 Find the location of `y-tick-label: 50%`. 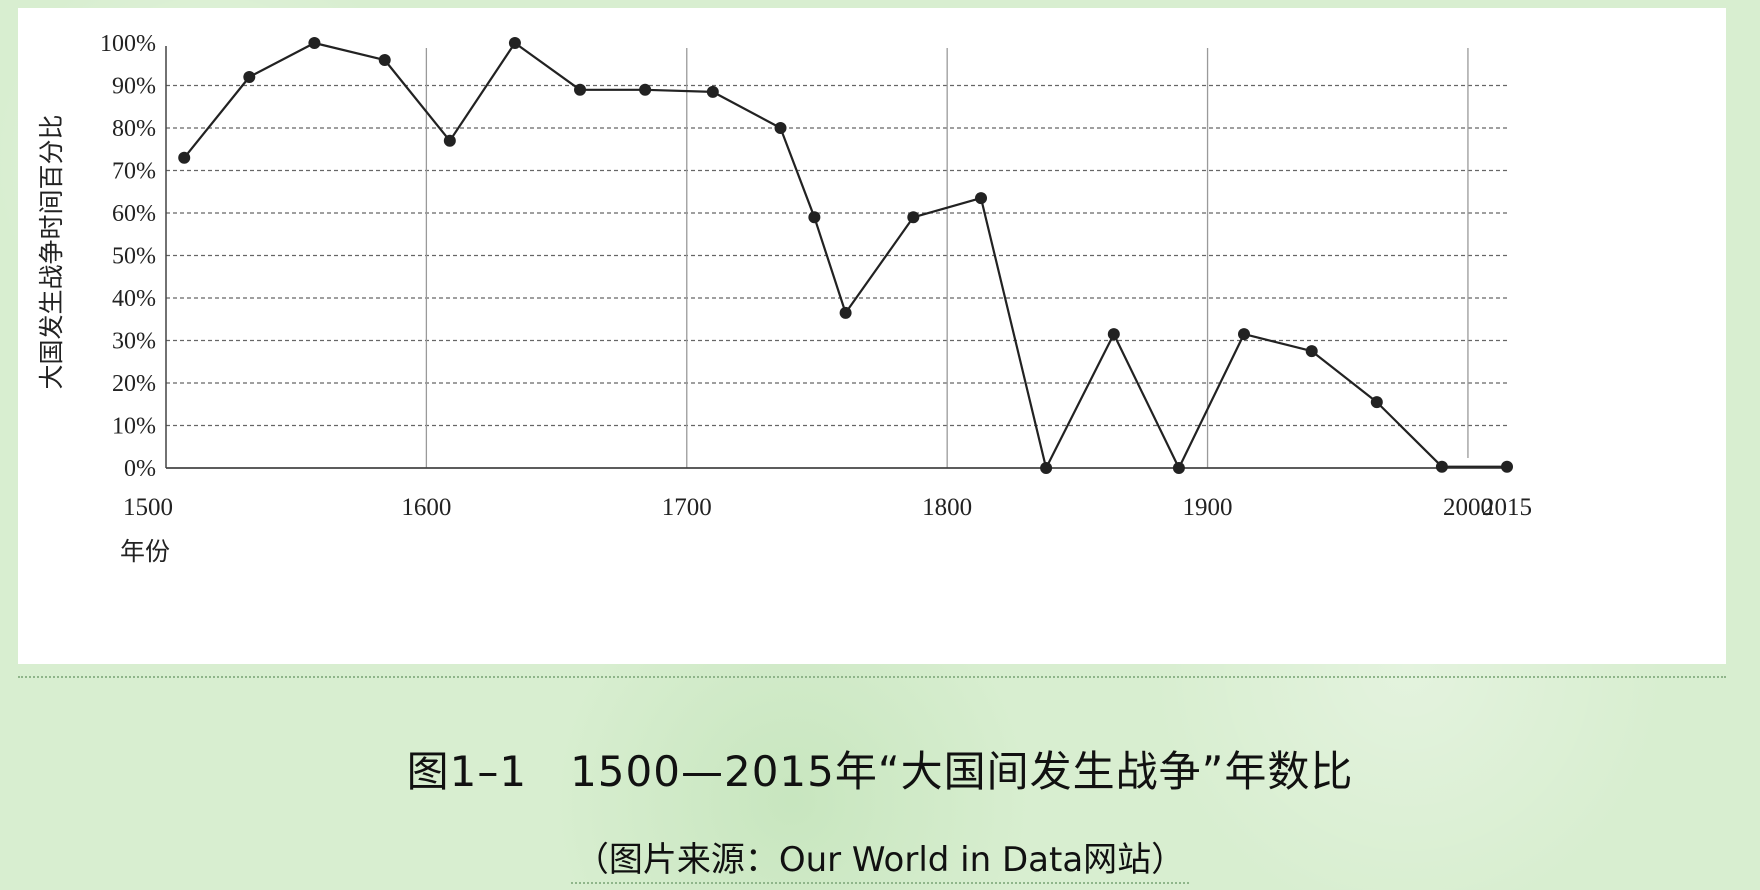

y-tick-label: 50% is located at coordinates (134, 257).